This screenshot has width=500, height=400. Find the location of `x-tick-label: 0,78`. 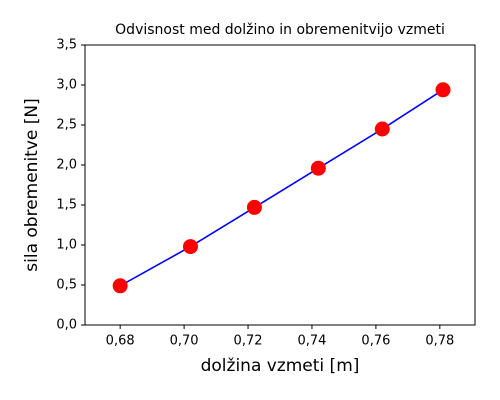

x-tick-label: 0,78 is located at coordinates (439, 341).